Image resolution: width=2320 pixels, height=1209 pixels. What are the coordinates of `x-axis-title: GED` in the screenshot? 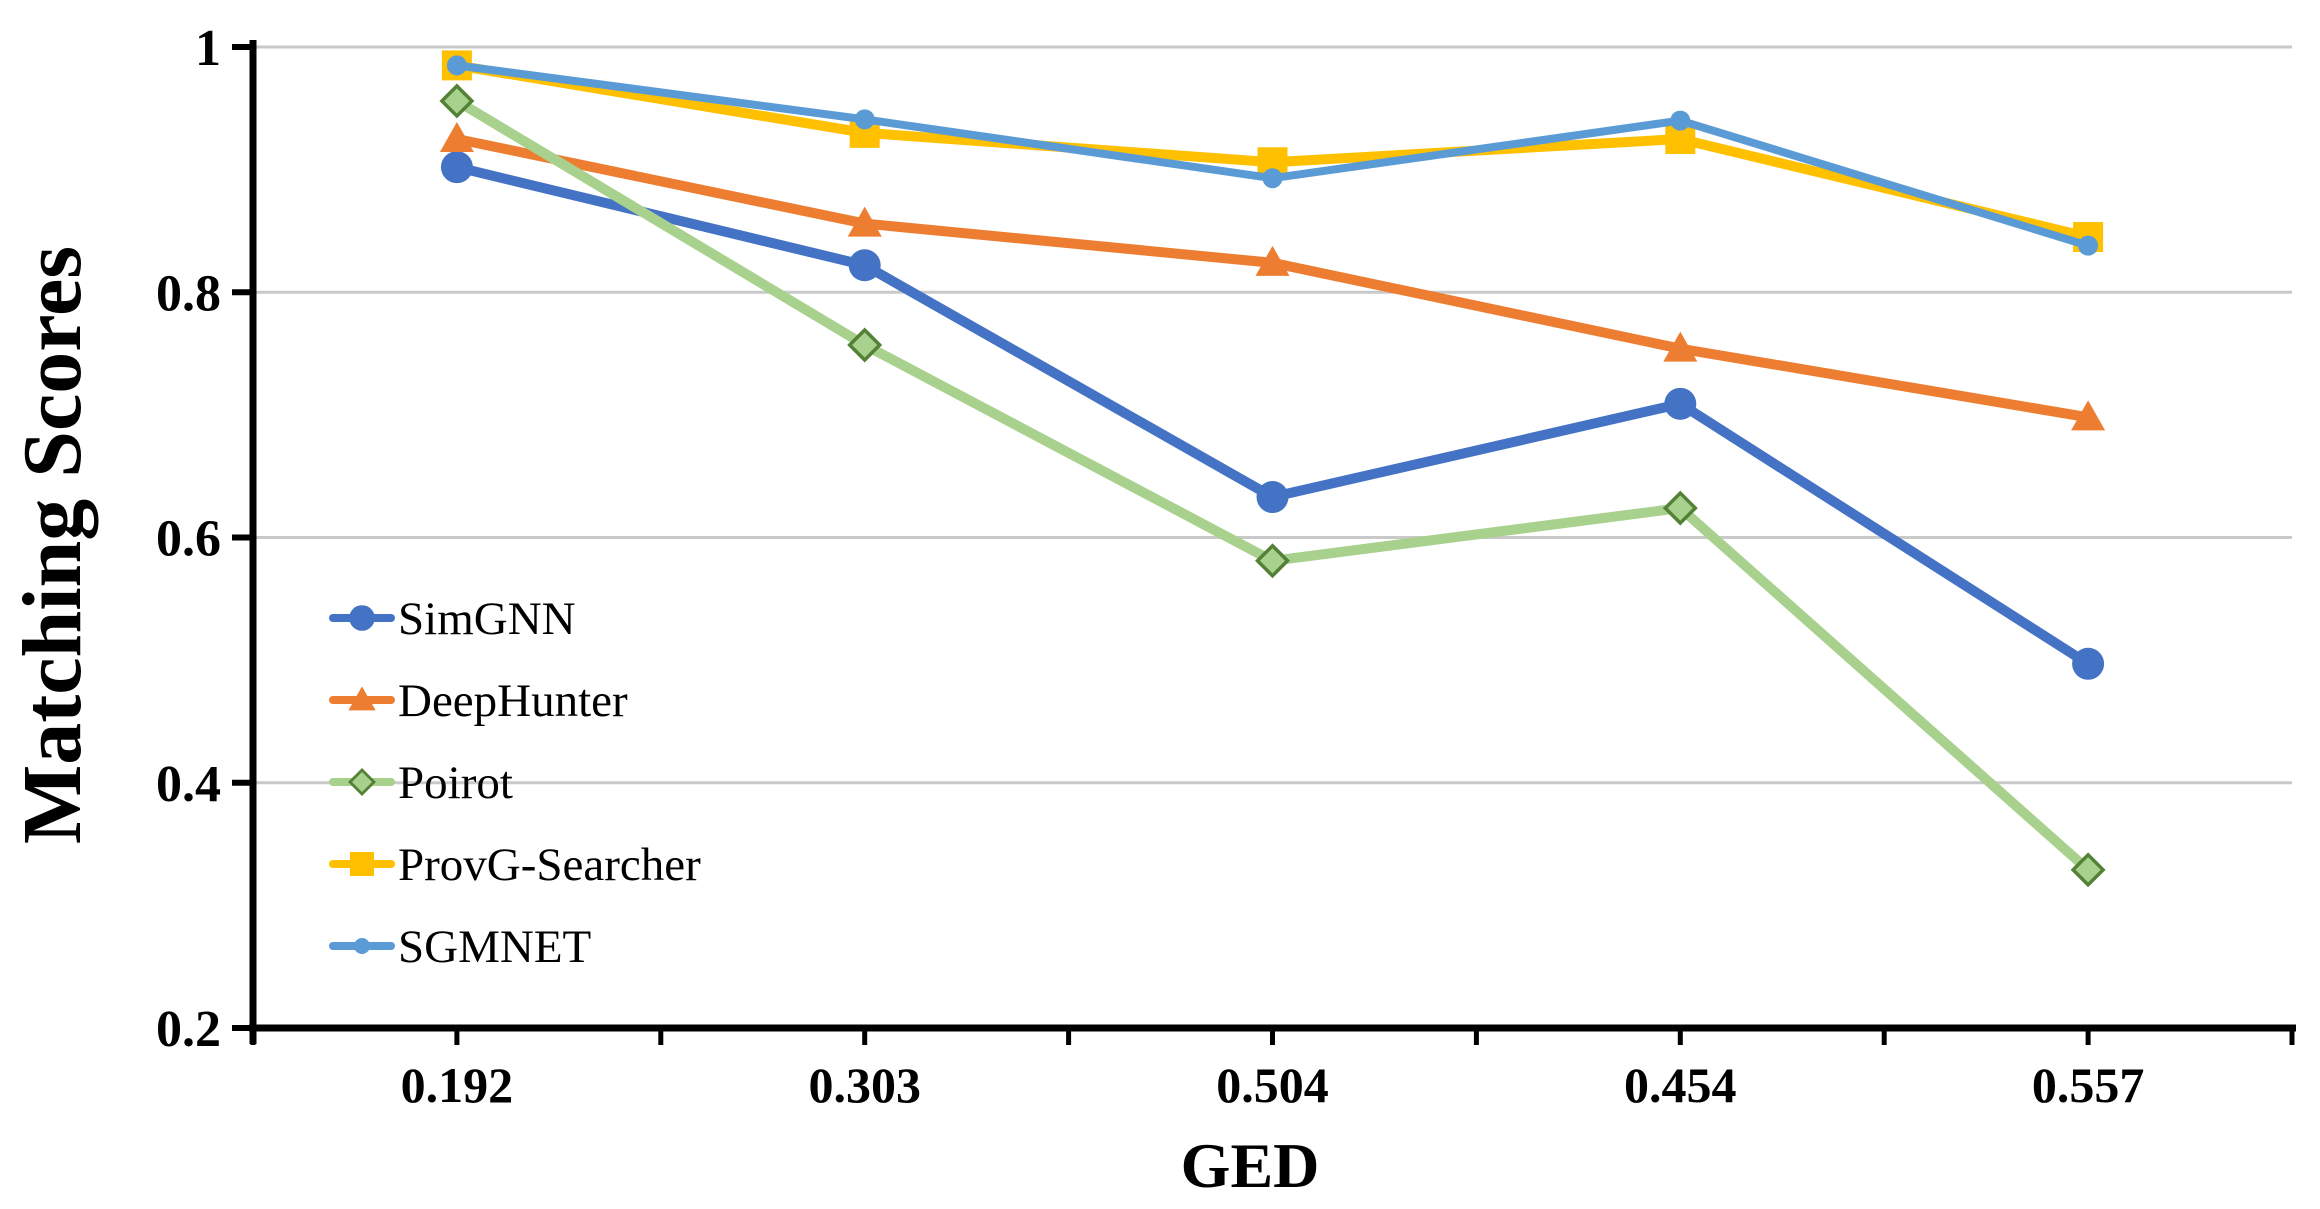 It's located at (1250, 1165).